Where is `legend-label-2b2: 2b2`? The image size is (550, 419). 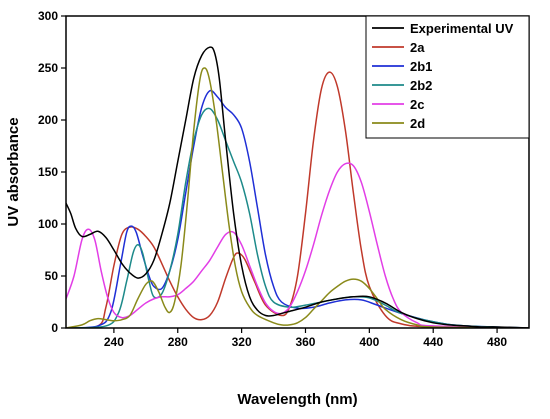 legend-label-2b2: 2b2 is located at coordinates (421, 85).